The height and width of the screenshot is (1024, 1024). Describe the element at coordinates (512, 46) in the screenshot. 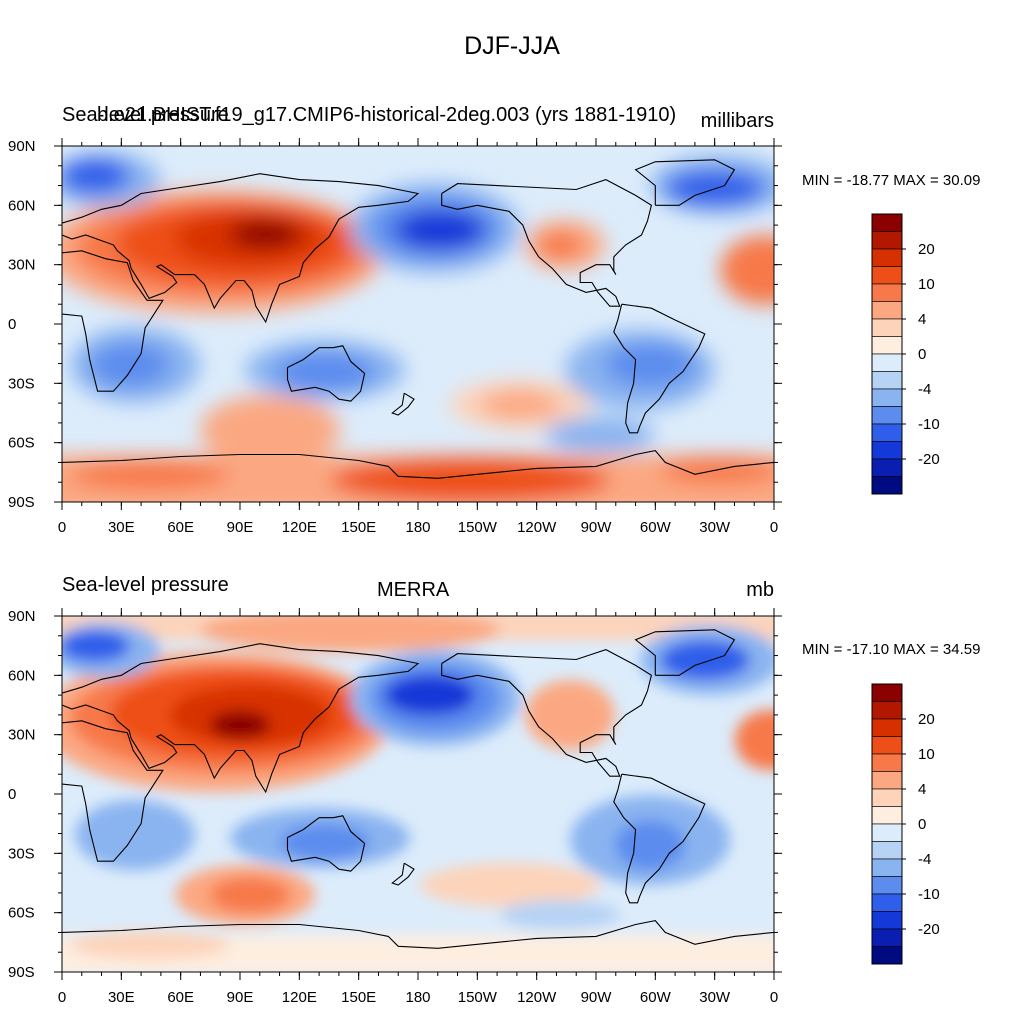

I see `figure-title: DJF-JJA` at that location.